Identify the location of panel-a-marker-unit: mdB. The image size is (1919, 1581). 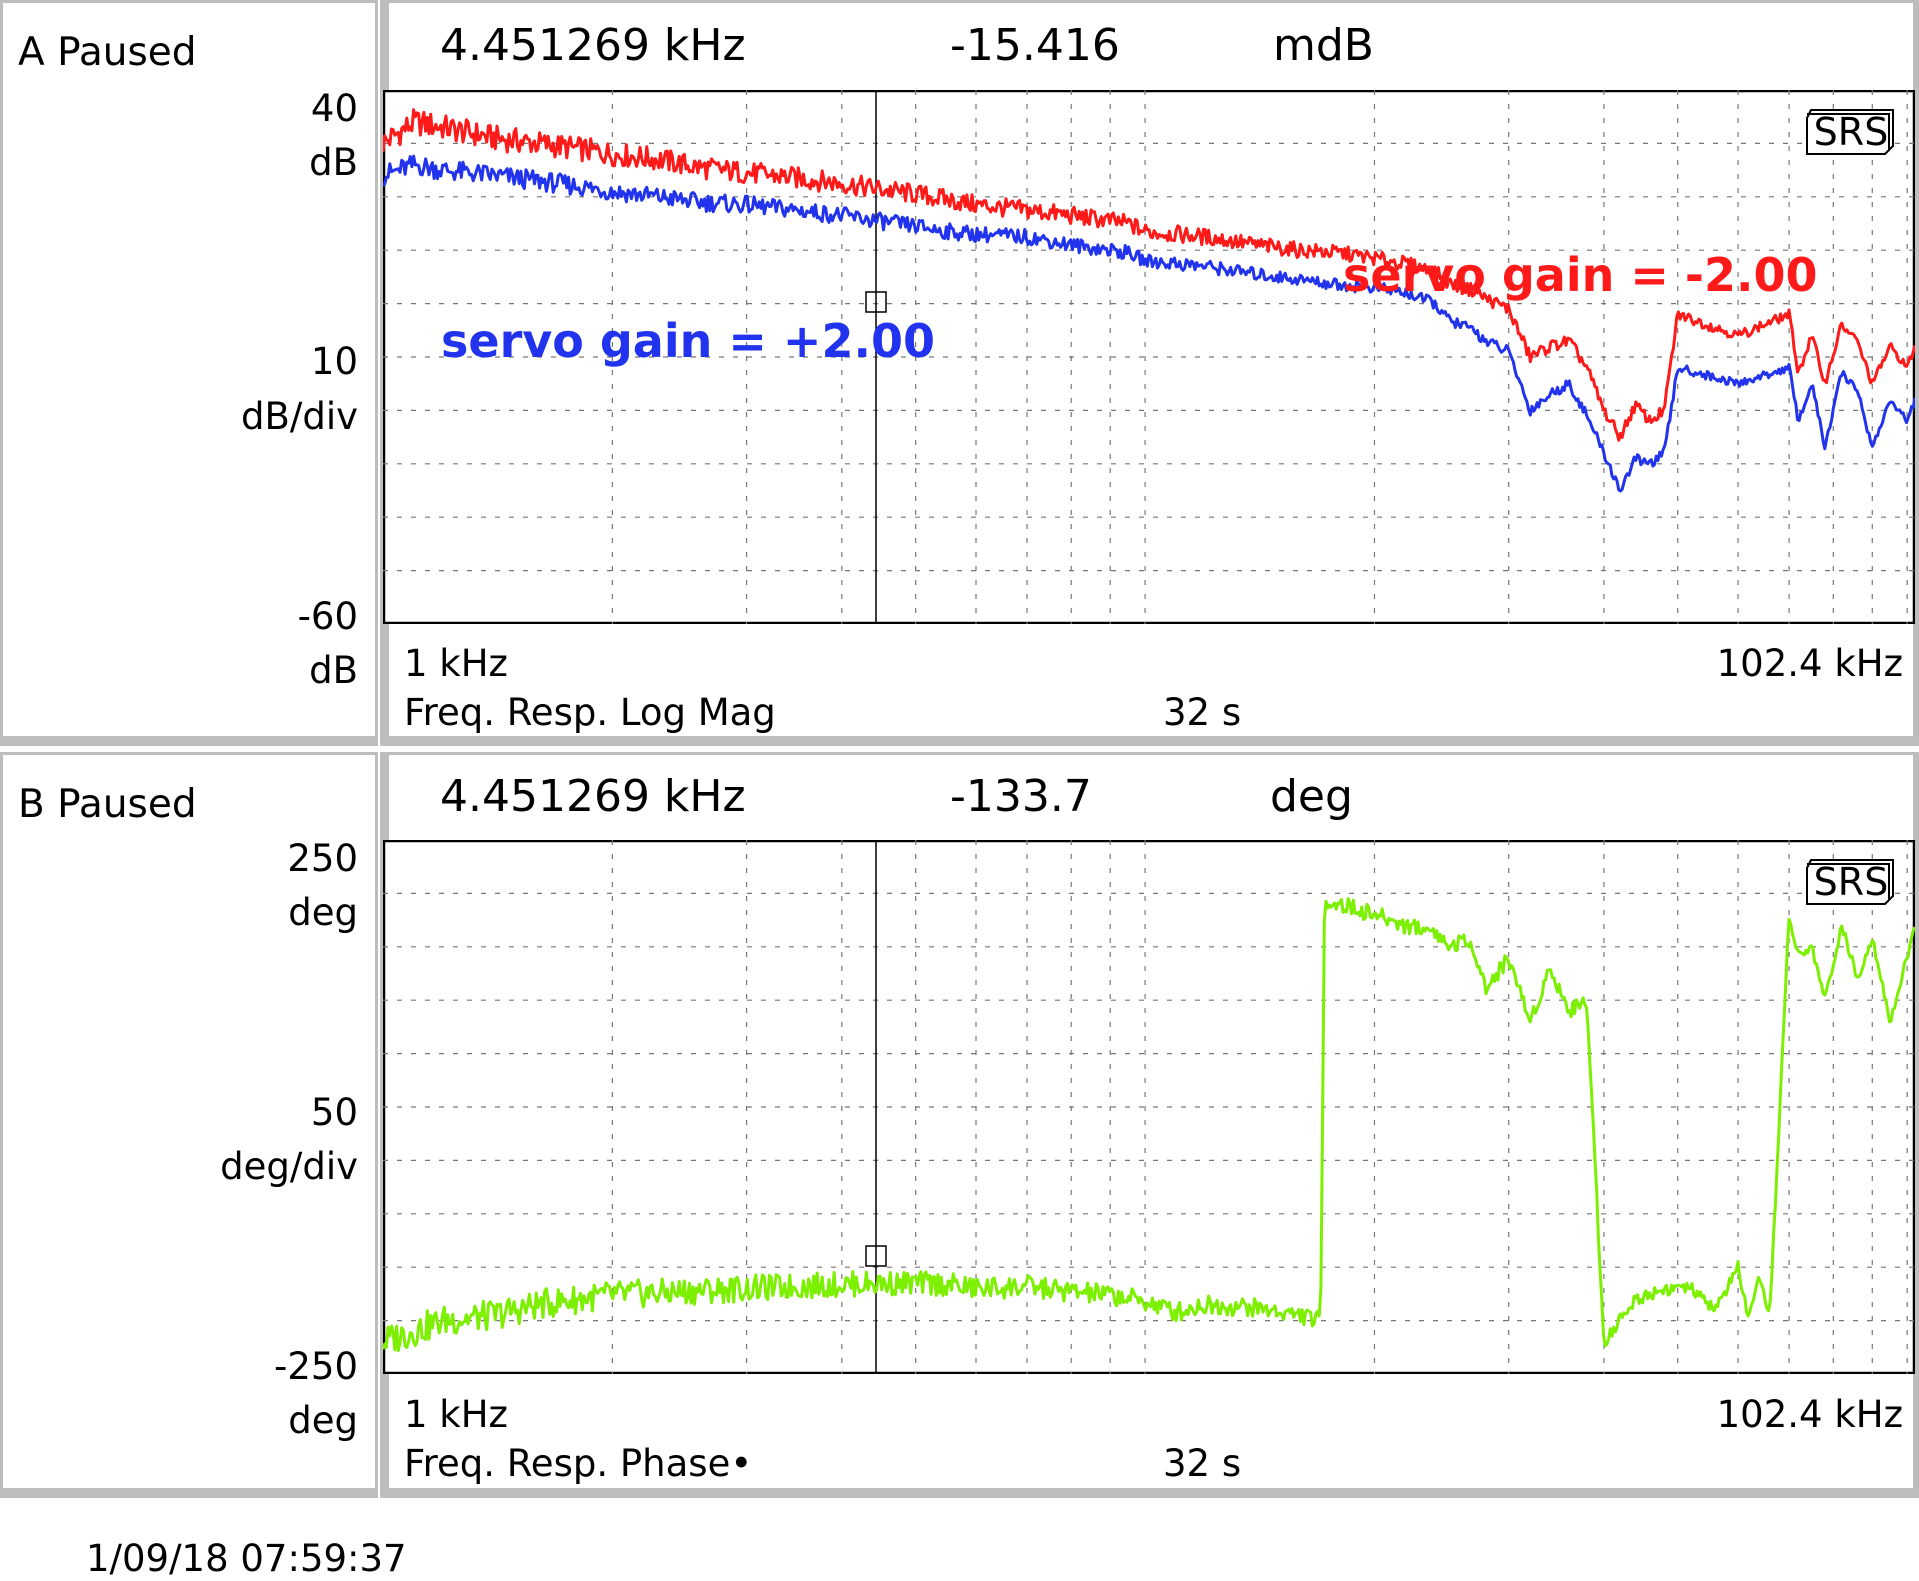
(1323, 45).